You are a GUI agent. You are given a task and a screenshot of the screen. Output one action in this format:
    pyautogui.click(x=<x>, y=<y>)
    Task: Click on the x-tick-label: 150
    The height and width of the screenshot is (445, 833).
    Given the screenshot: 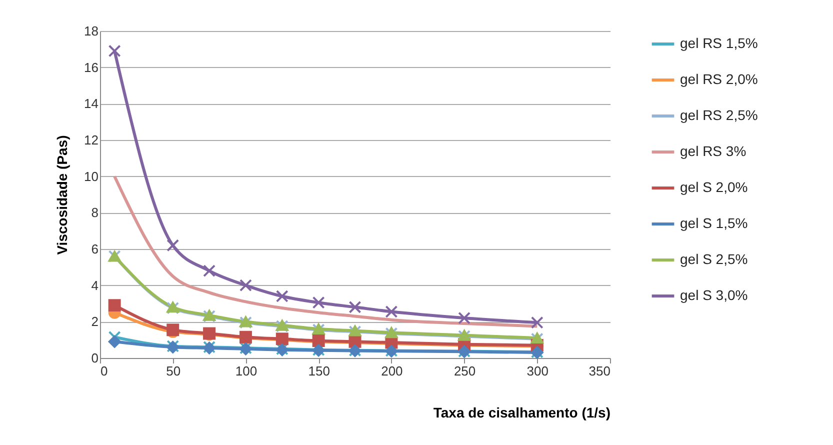 What is the action you would take?
    pyautogui.click(x=319, y=371)
    